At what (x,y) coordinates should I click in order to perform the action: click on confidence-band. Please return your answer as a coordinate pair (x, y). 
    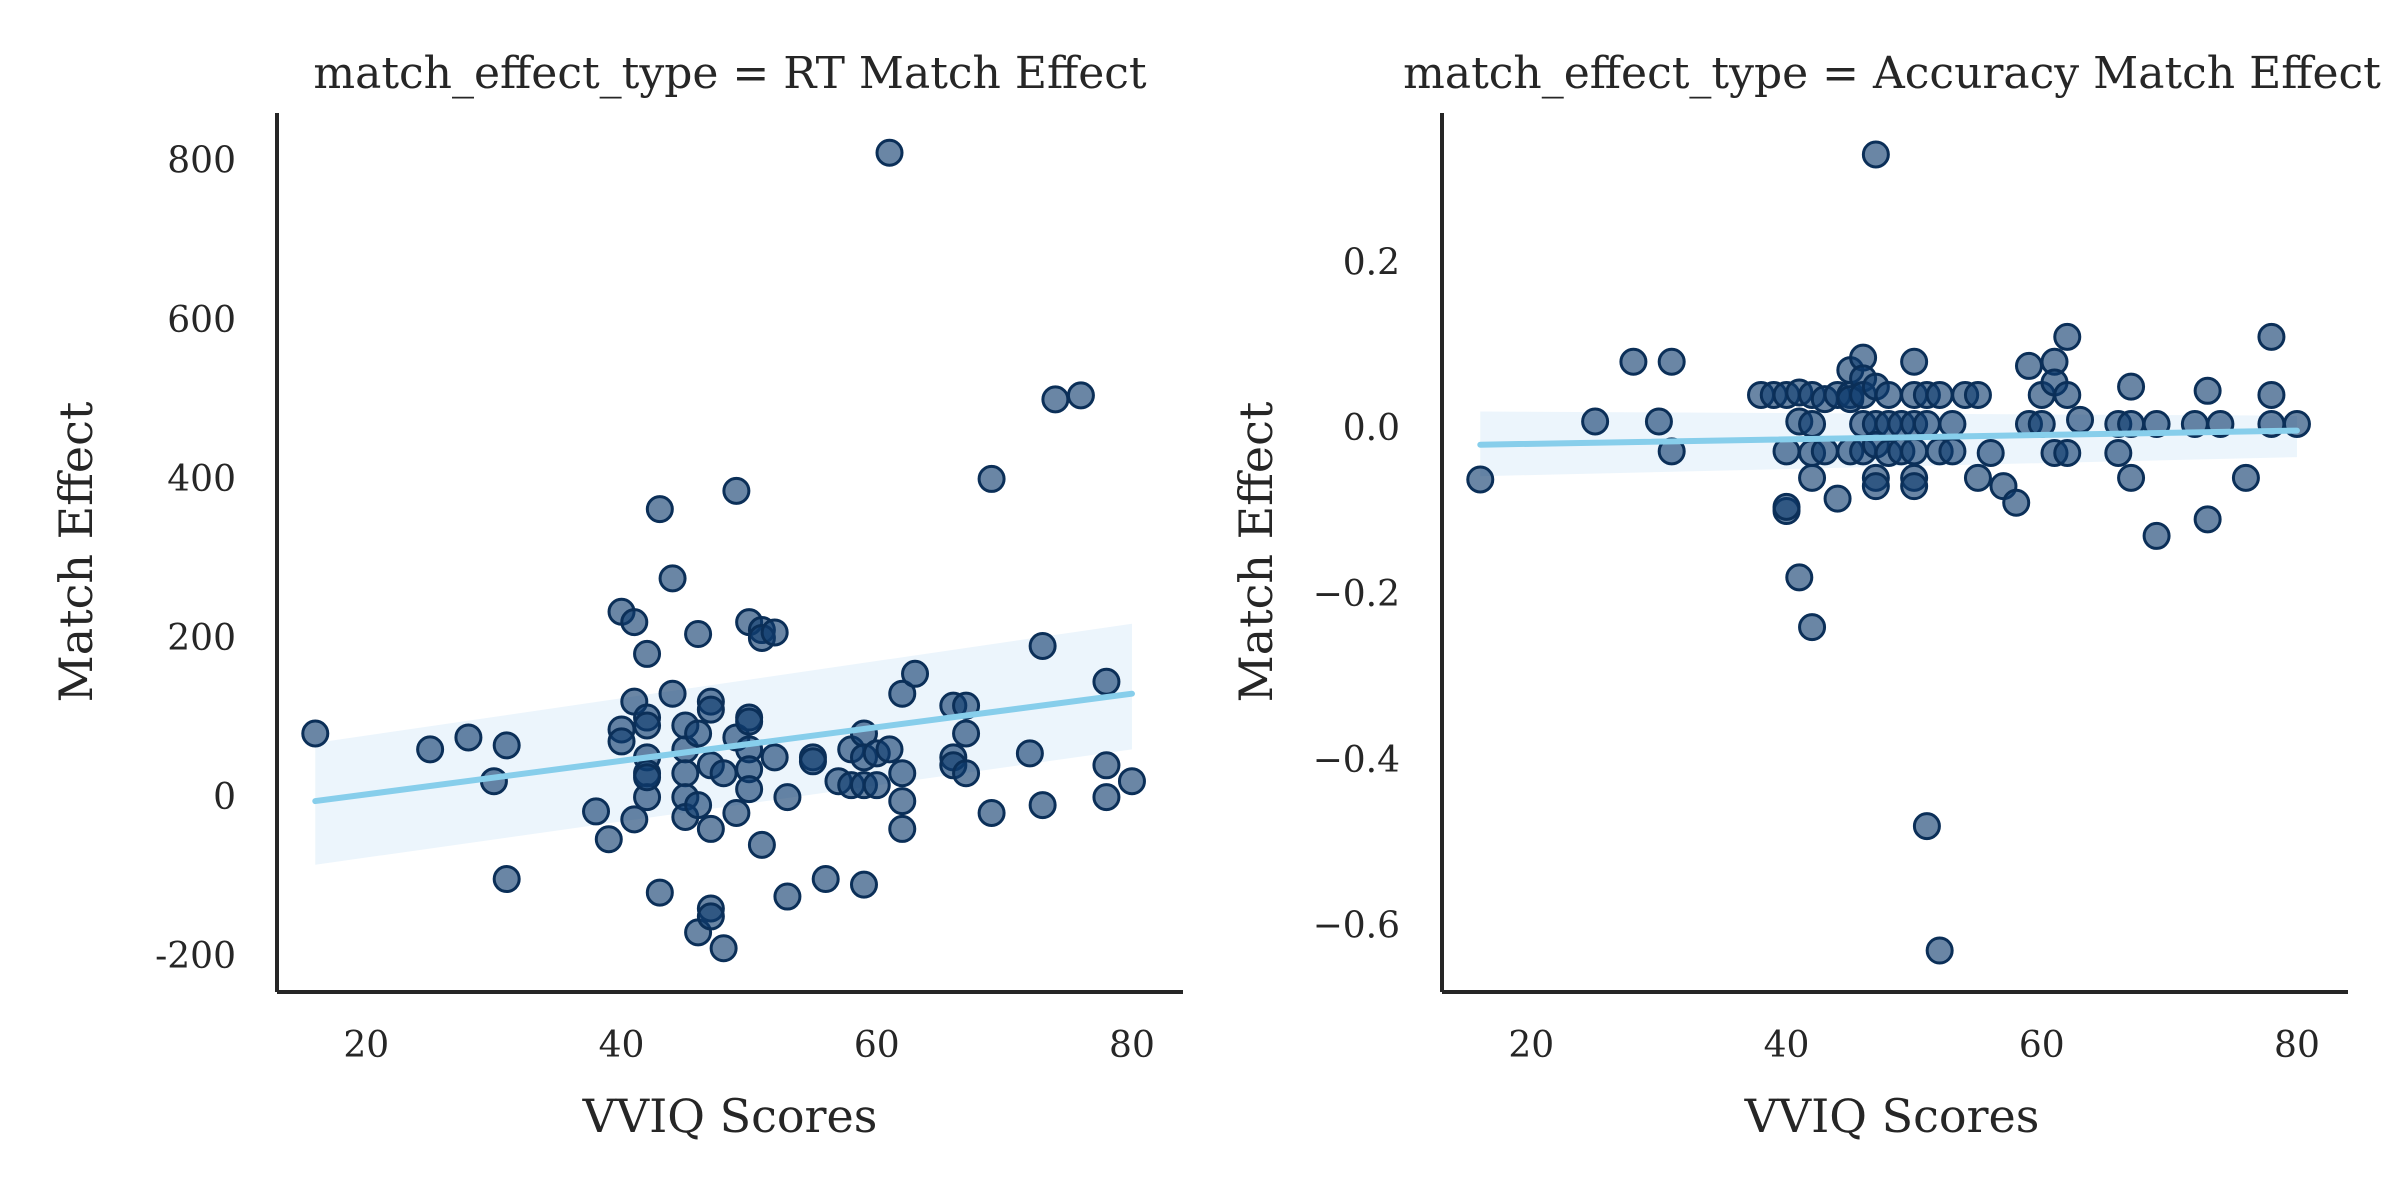
    Looking at the image, I should click on (723, 744).